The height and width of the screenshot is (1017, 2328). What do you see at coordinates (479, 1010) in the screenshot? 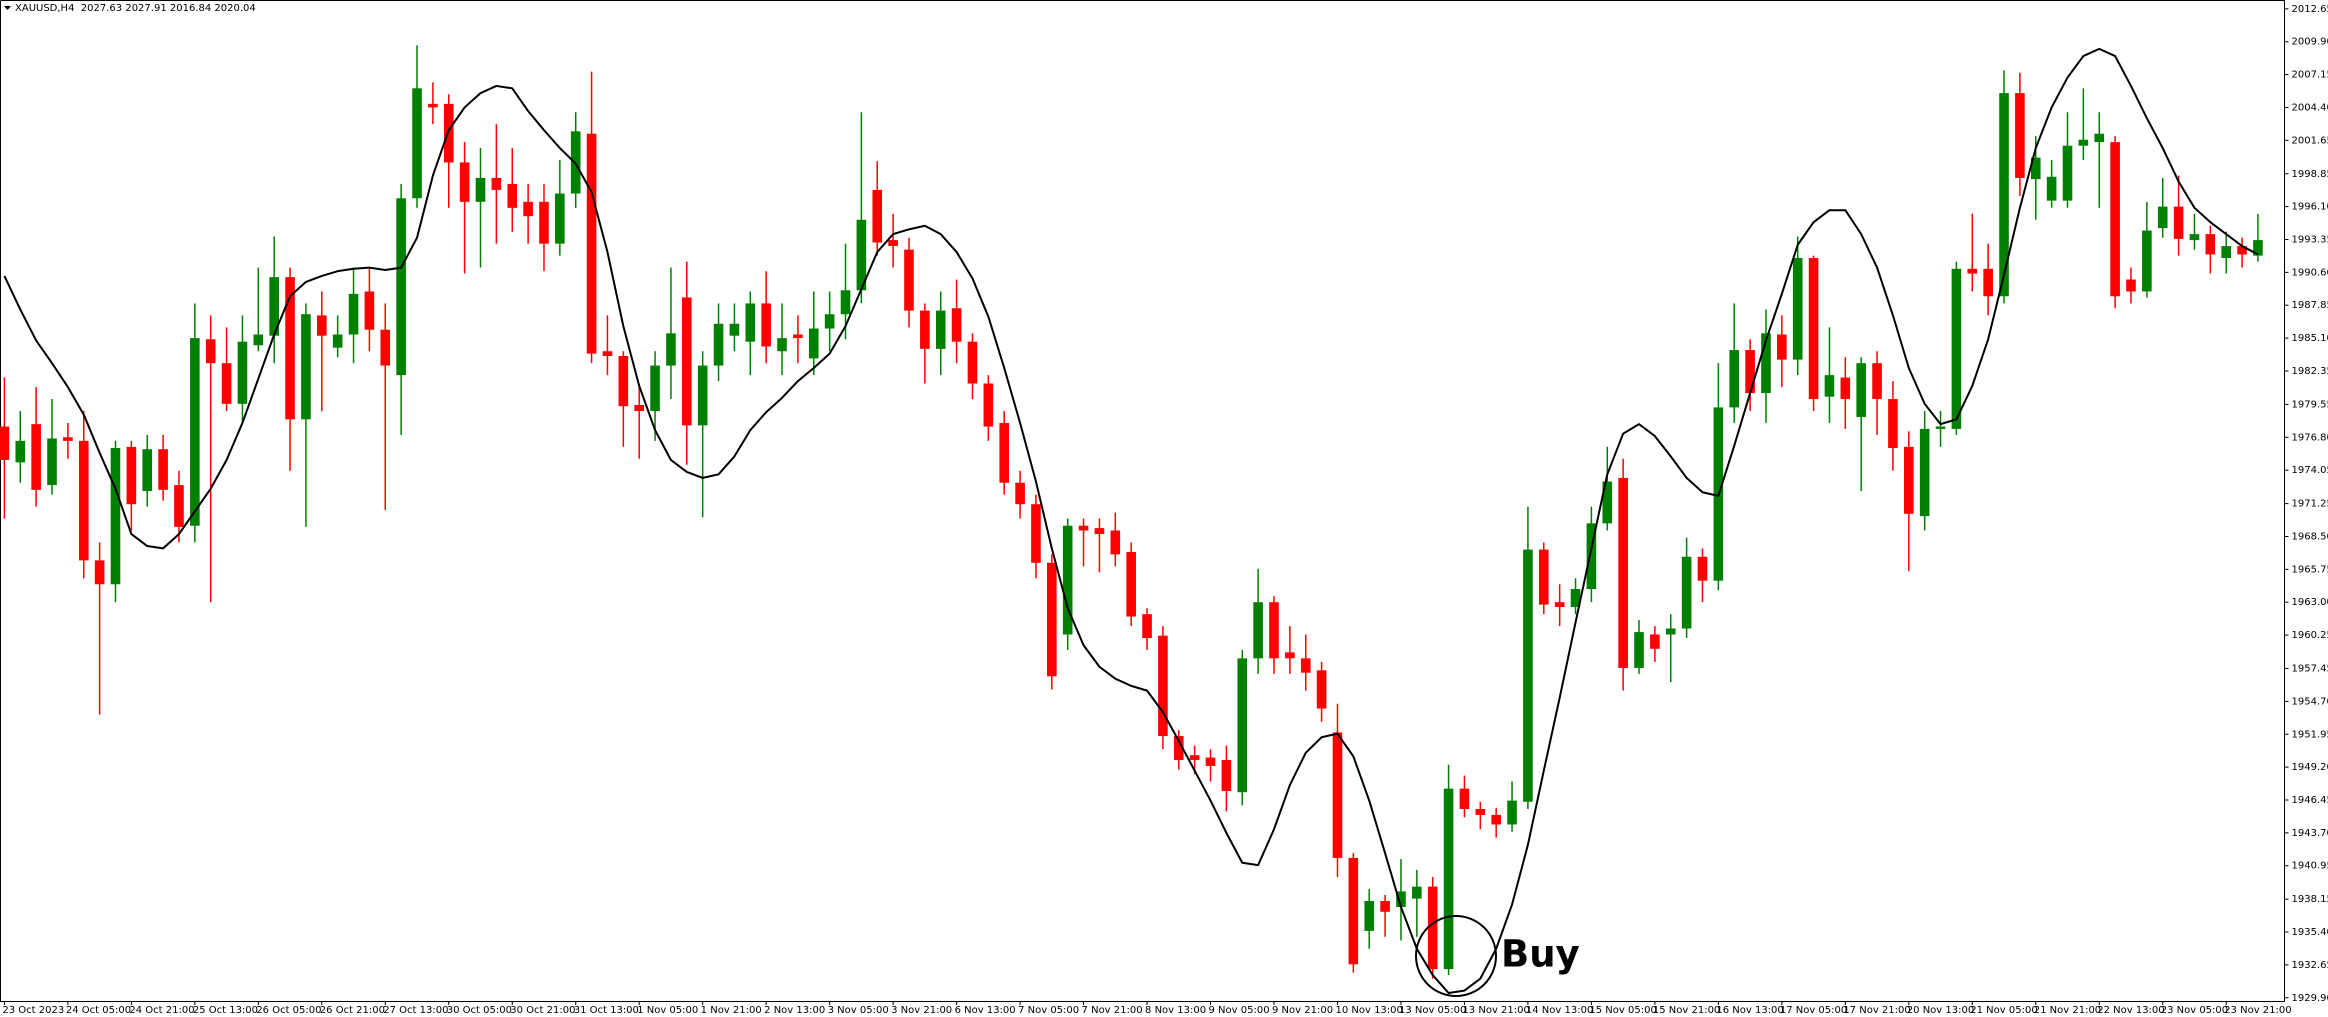
I see `x-tick-label: 30 Oct 05:00` at bounding box center [479, 1010].